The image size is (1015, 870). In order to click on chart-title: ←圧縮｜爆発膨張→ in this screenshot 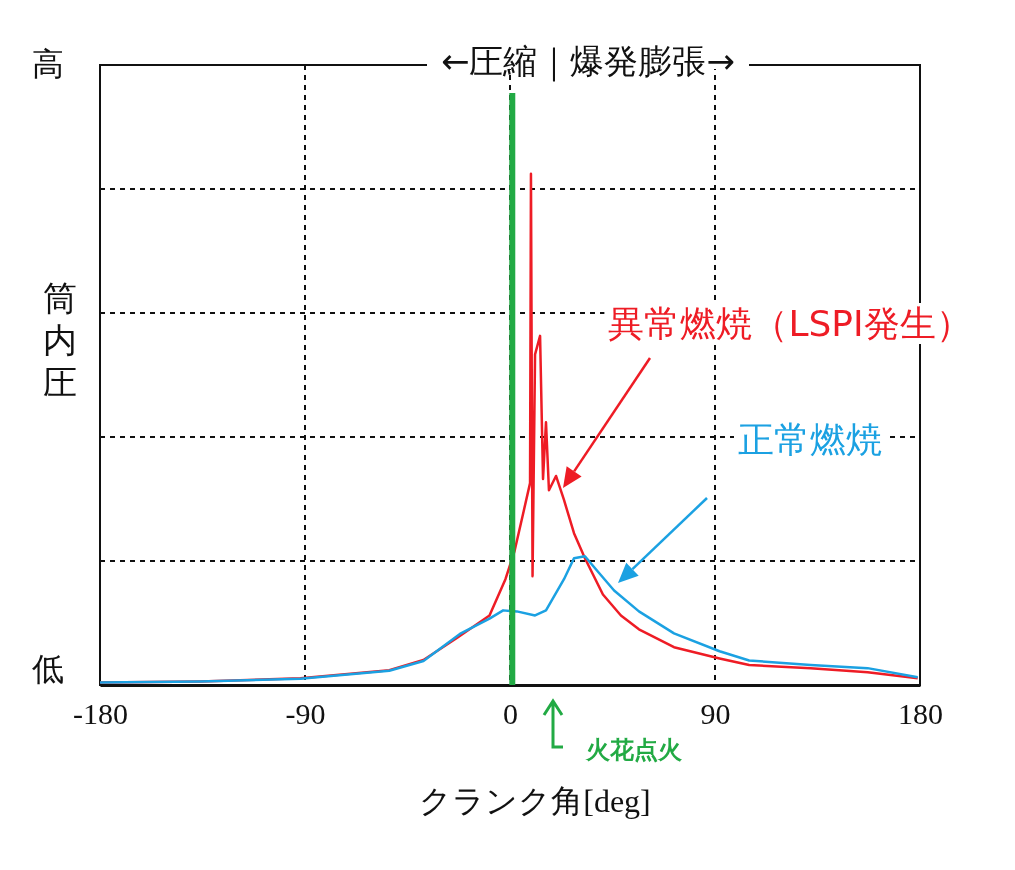, I will do `click(588, 61)`.